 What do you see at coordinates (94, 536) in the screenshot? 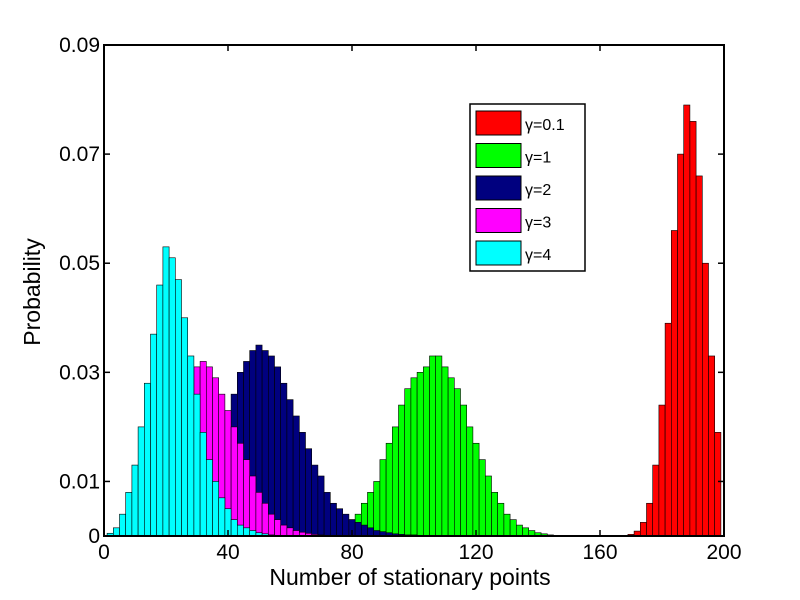
I see `y-tick-label: 0` at bounding box center [94, 536].